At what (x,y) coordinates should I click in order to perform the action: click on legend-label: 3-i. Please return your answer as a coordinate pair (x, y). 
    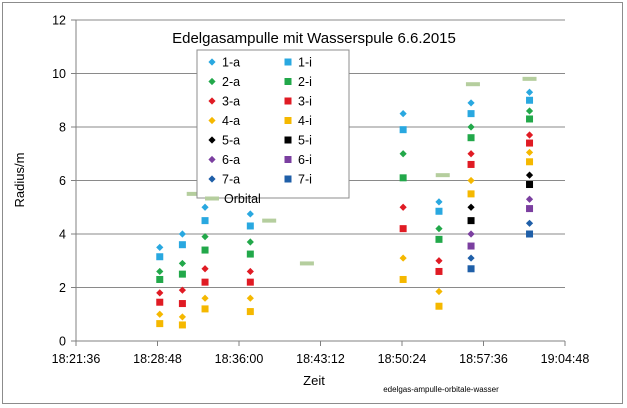
    Looking at the image, I should click on (305, 102).